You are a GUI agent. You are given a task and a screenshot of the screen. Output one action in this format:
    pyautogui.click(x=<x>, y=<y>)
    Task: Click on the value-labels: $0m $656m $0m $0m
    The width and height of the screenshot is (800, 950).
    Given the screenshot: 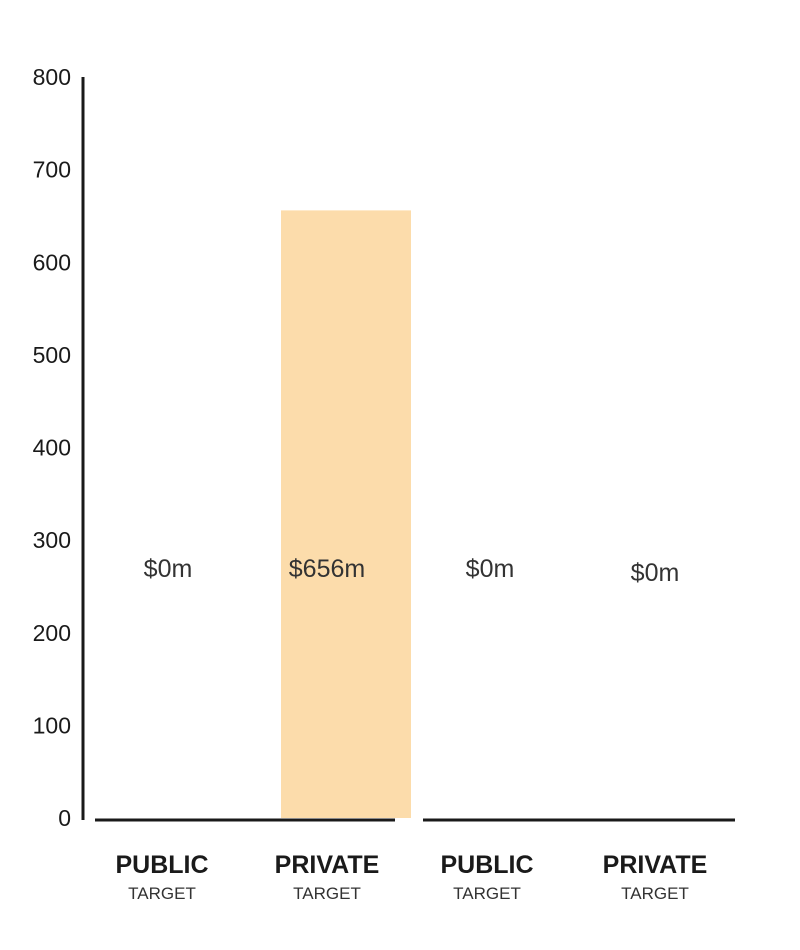 What is the action you would take?
    pyautogui.click(x=412, y=571)
    